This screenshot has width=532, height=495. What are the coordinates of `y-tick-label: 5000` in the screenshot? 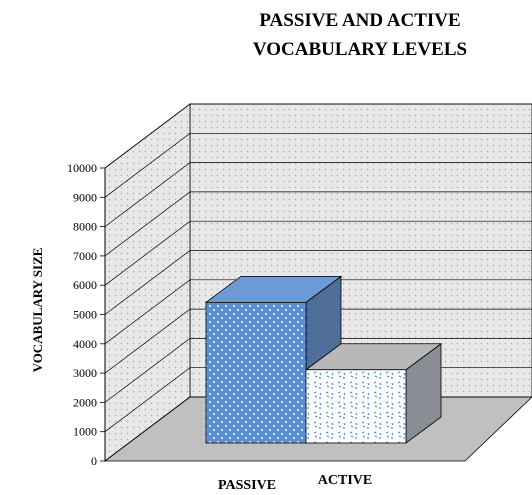 It's located at (85, 315).